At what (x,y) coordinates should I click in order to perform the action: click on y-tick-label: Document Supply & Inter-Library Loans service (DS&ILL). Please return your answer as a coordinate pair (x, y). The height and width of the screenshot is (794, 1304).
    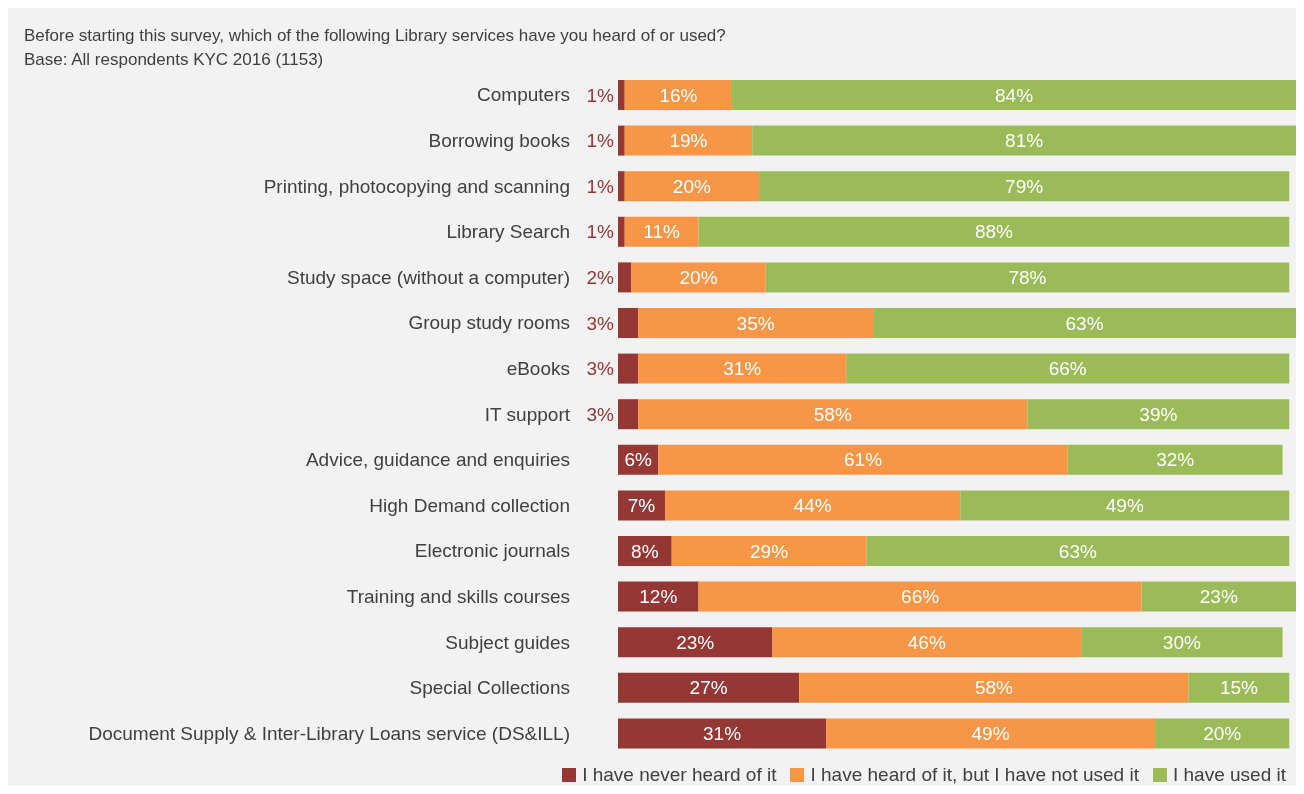
    Looking at the image, I should click on (329, 733).